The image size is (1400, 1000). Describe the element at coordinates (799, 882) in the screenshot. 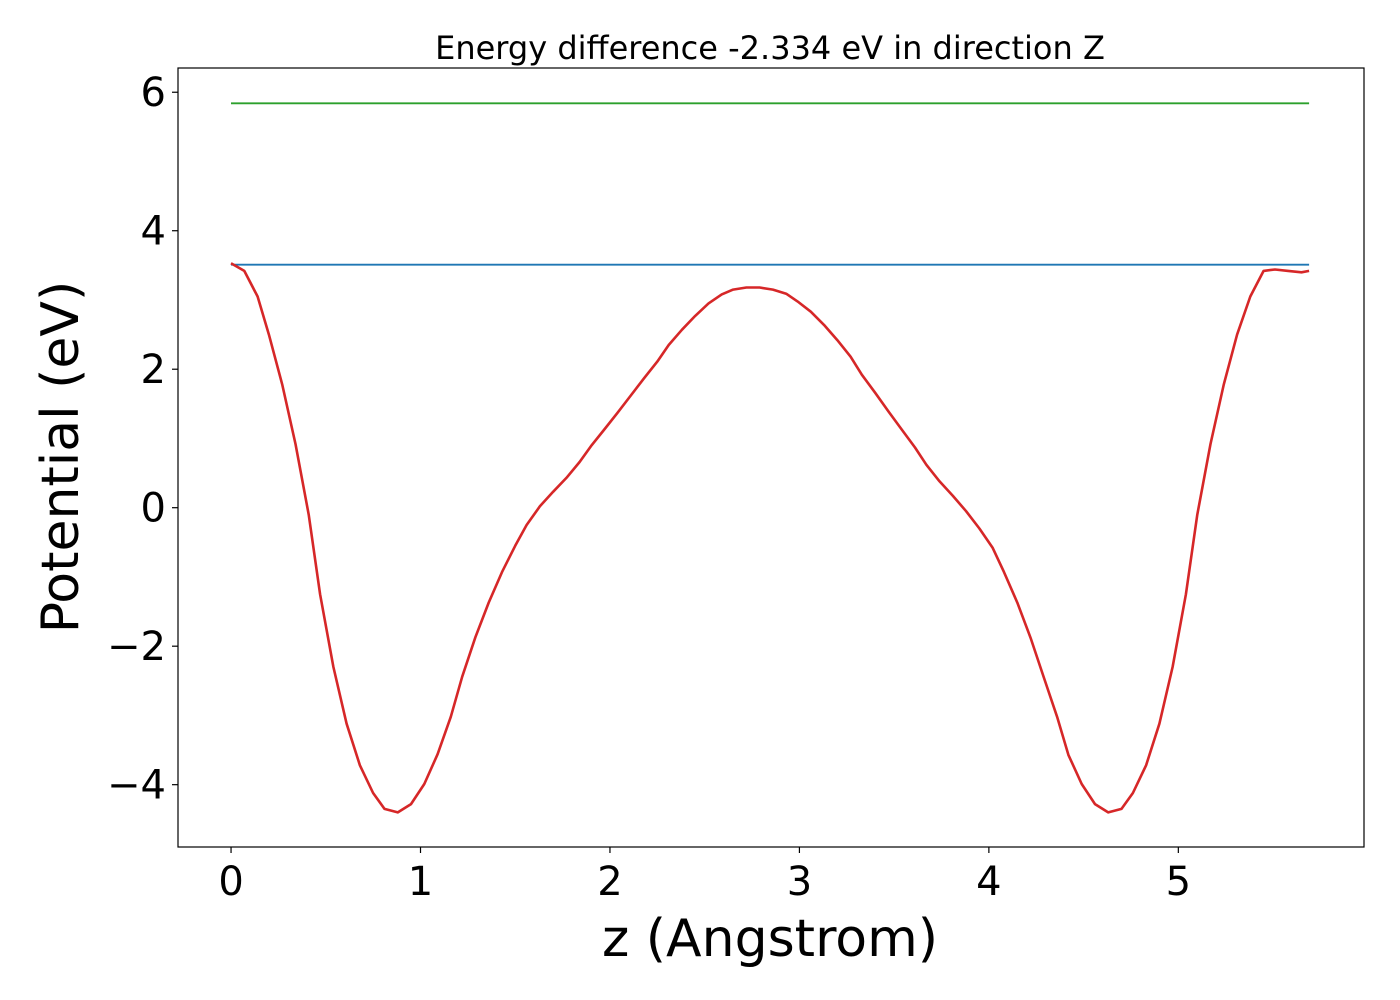

I see `x-tick-label: 3` at that location.